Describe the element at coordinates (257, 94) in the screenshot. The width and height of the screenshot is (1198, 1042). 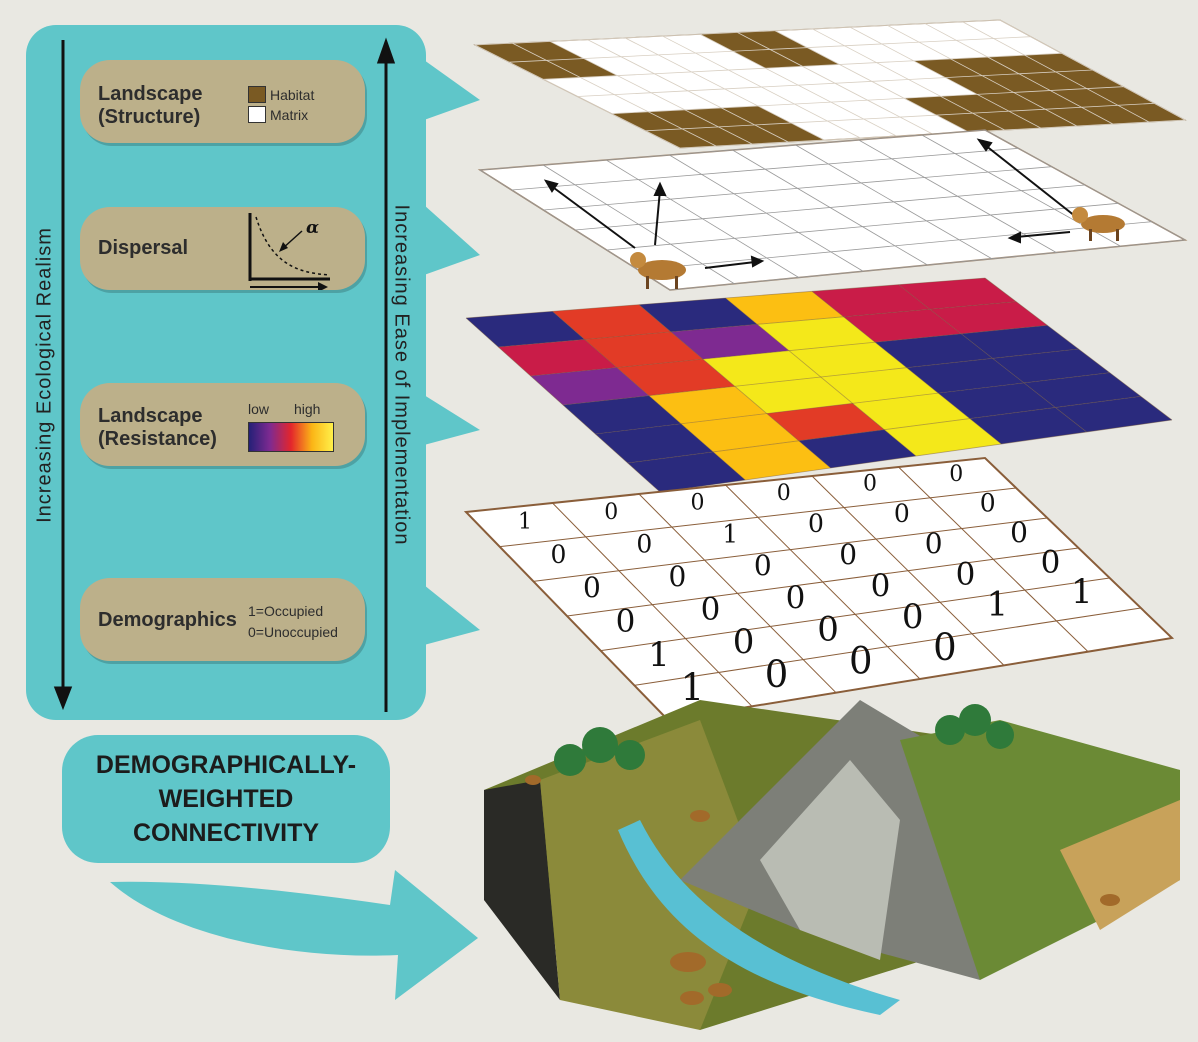
I see `habitat-swatch` at that location.